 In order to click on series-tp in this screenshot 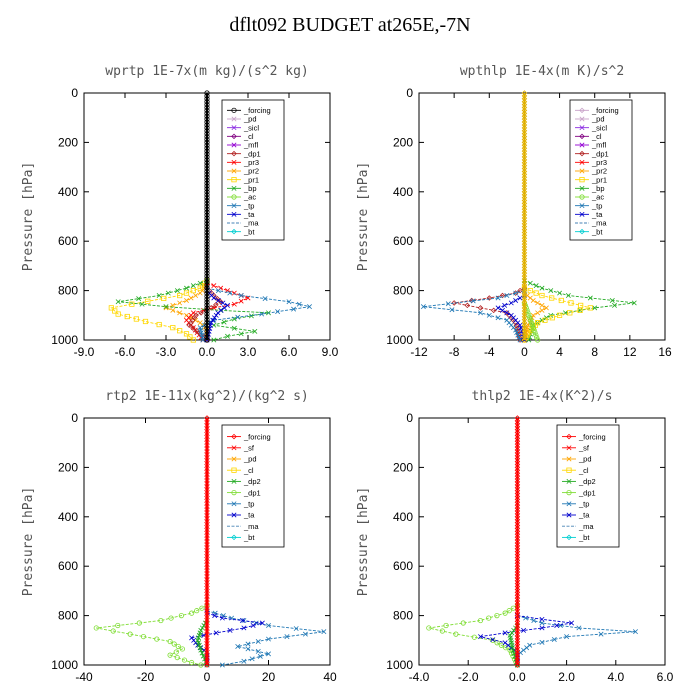, I will do `click(576, 640)`.